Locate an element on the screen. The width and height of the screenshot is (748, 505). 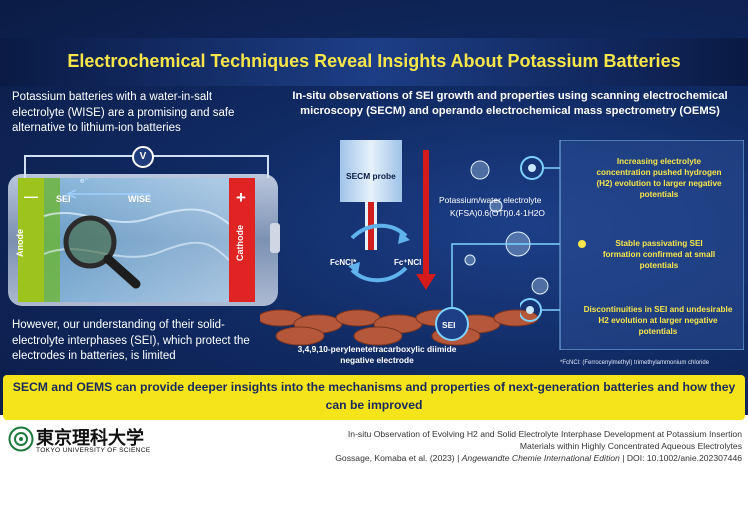
anode-label: Anode is located at coordinates (20, 243).